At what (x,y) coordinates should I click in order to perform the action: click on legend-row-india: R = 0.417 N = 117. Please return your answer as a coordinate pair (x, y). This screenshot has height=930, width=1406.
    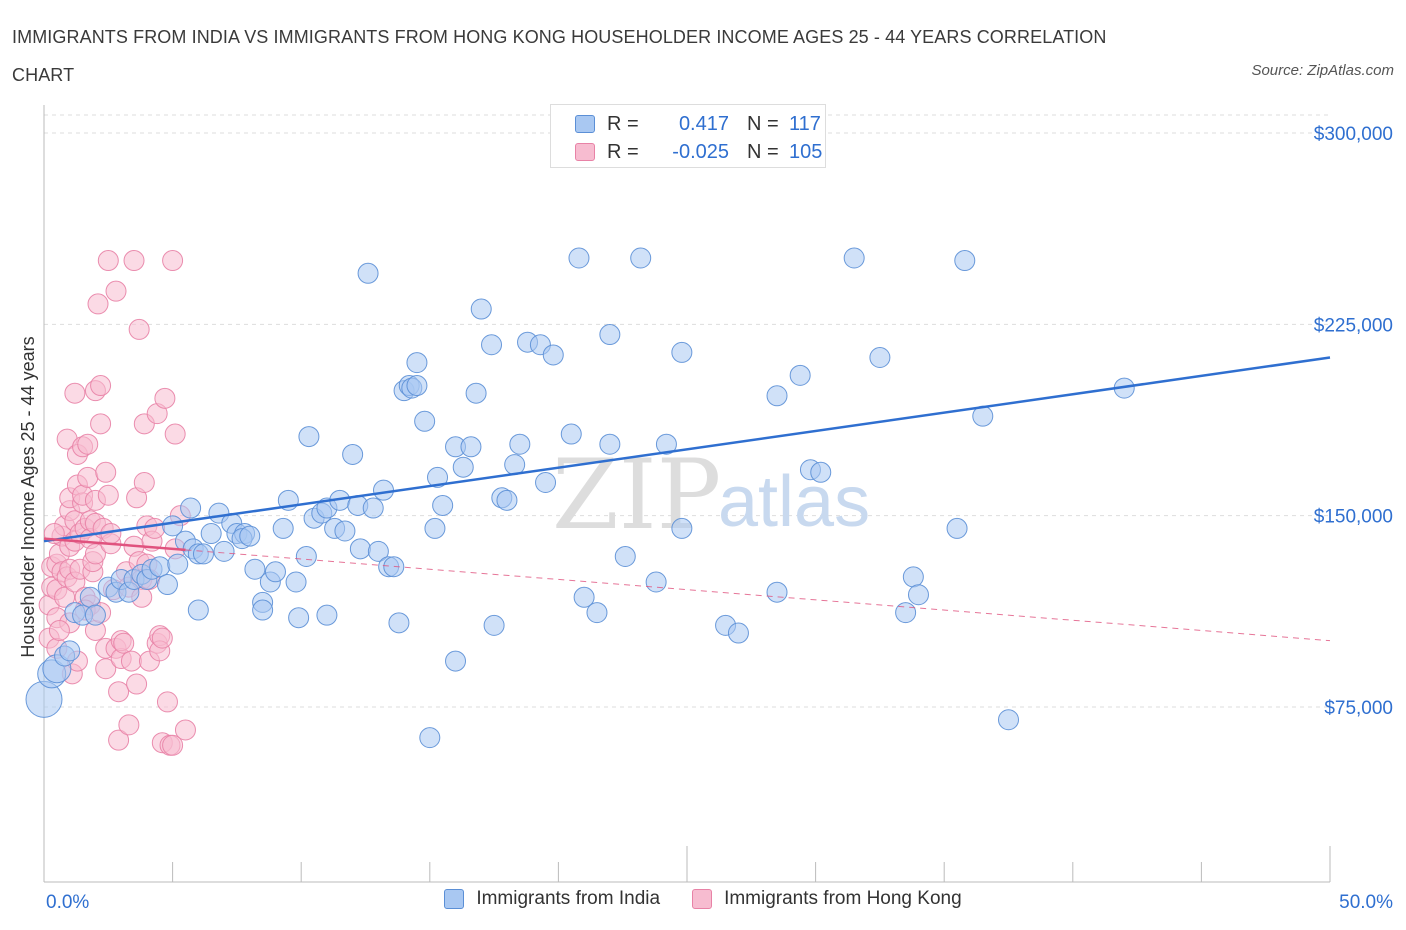
    Looking at the image, I should click on (702, 124).